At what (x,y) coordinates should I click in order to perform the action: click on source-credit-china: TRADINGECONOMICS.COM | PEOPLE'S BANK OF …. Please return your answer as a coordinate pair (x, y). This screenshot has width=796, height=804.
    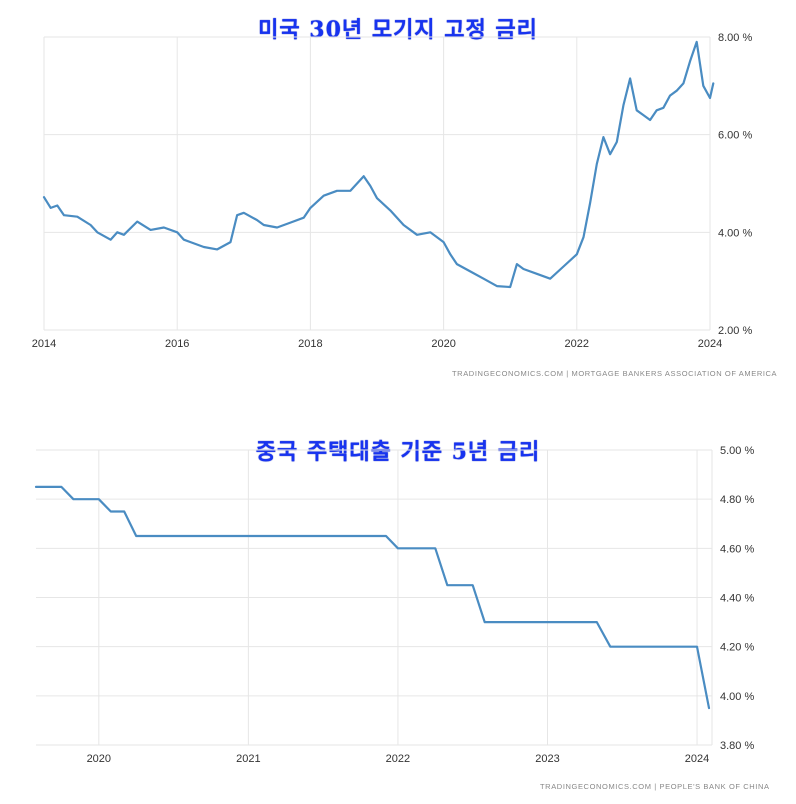
    Looking at the image, I should click on (655, 786).